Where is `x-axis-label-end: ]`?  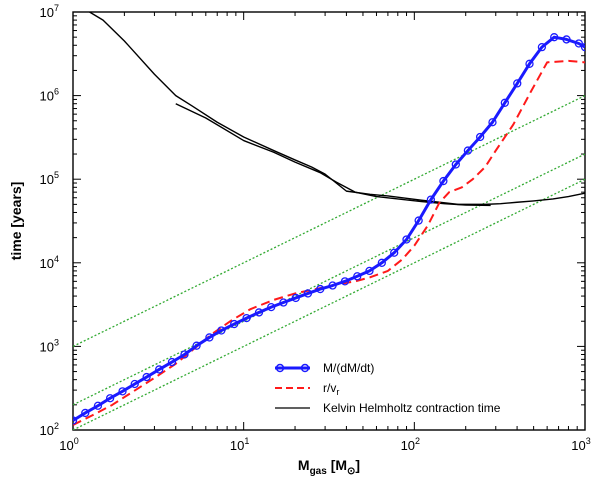 x-axis-label-end: ] is located at coordinates (357, 465).